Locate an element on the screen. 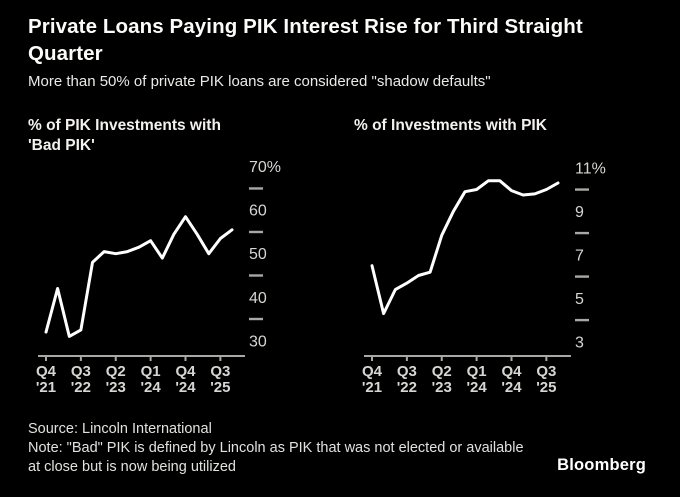  y-tick-label: 60 is located at coordinates (258, 211).